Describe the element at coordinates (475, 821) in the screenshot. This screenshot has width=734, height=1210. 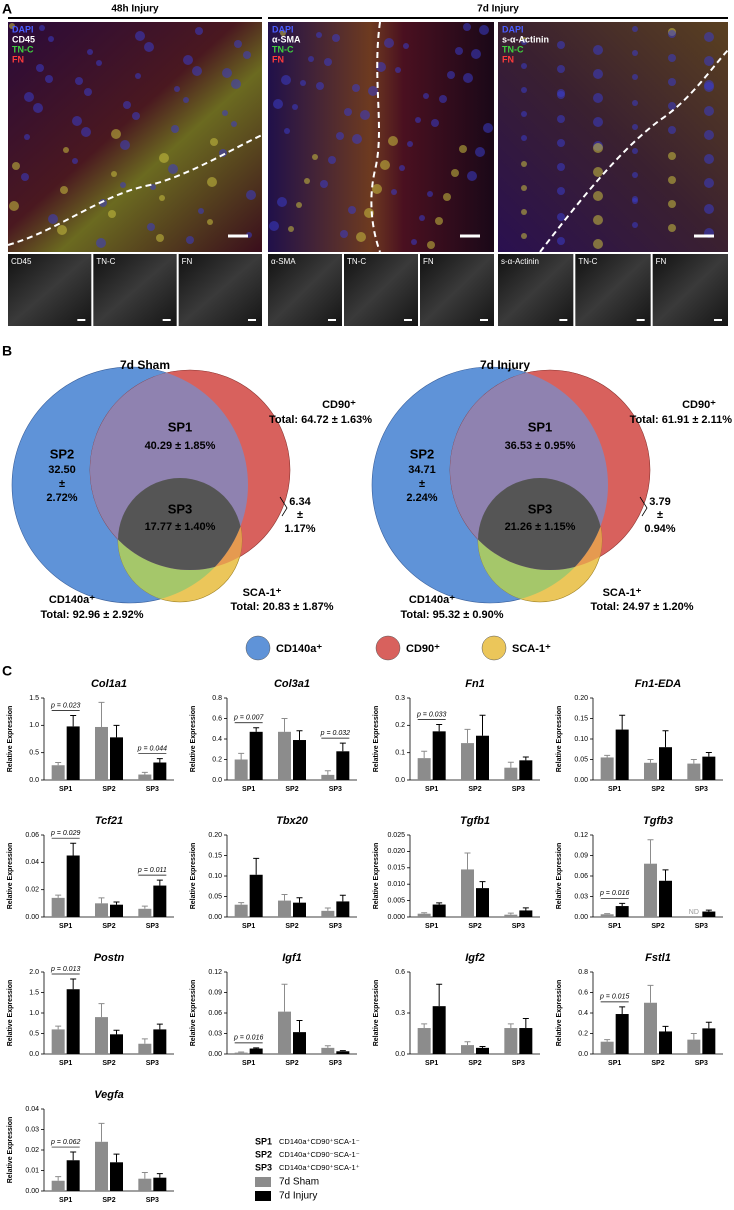
I see `chart-title: Tgfb1` at that location.